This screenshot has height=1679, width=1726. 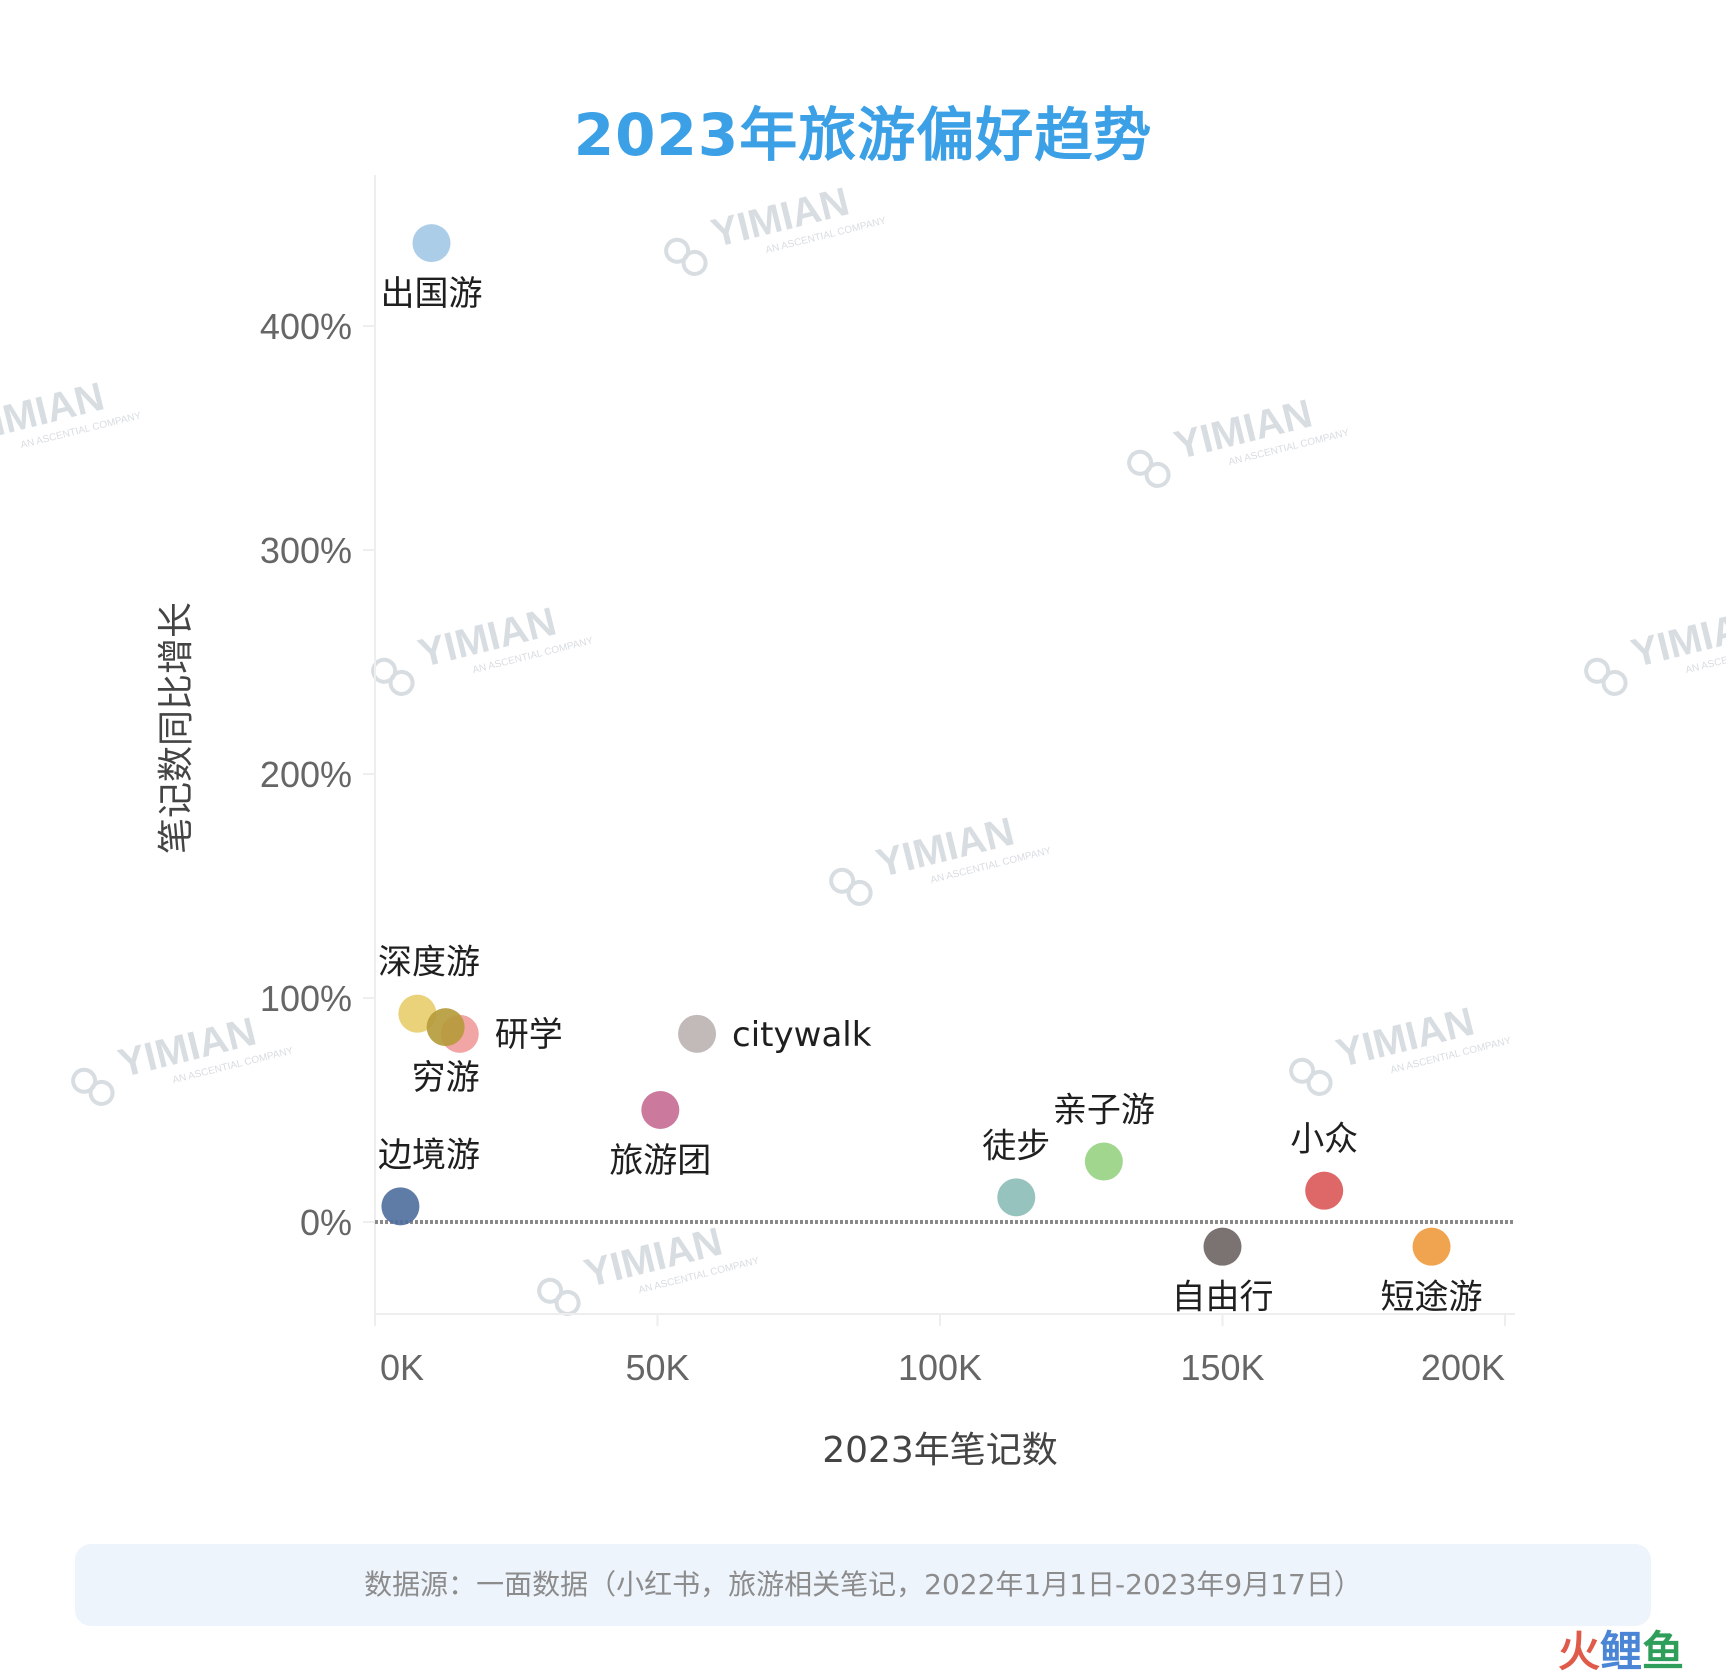 I want to click on brand-logo: 火鲤鱼, so click(x=1621, y=1648).